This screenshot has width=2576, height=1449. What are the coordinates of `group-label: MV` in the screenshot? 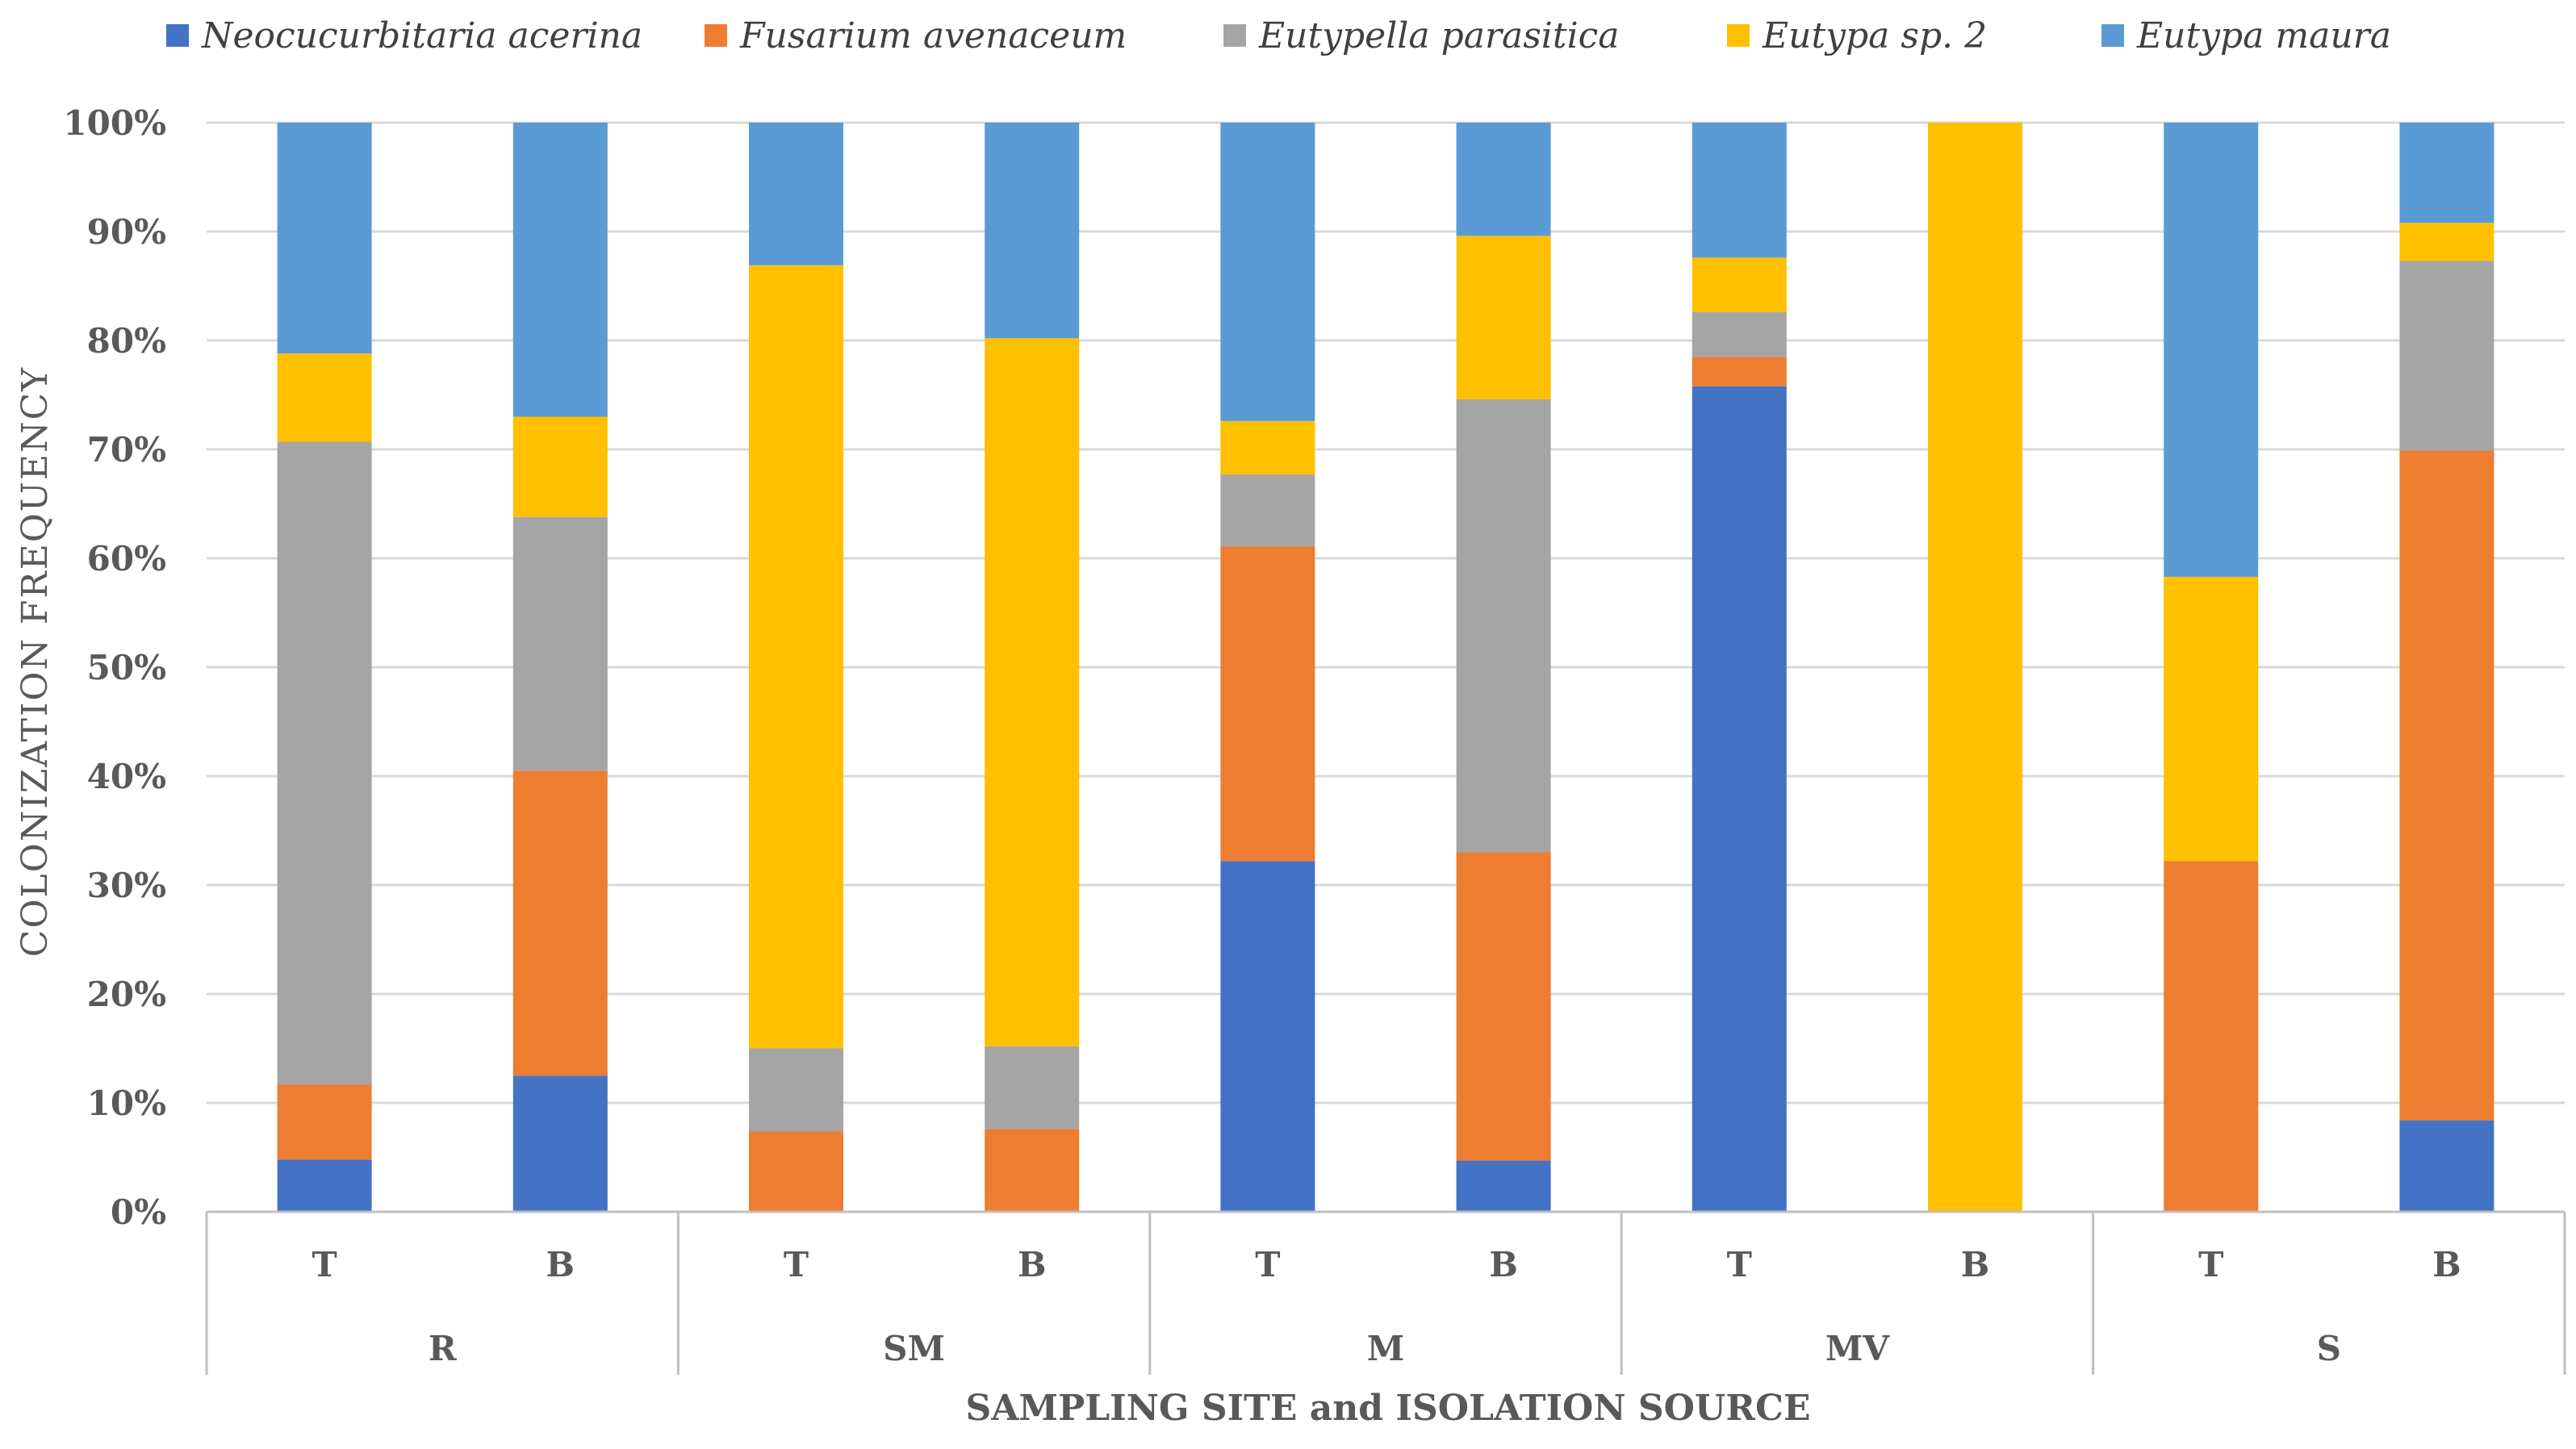 It's located at (1857, 1348).